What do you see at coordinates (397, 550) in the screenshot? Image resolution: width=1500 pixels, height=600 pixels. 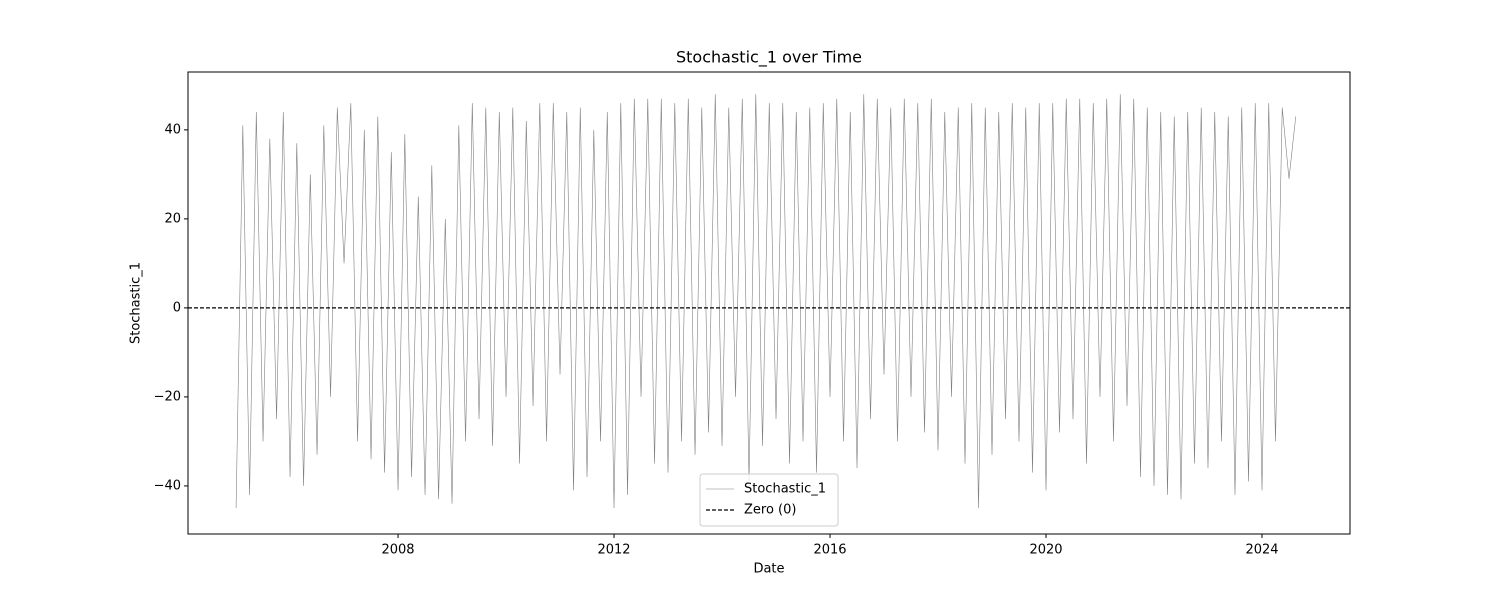 I see `x-tick-label: 2008` at bounding box center [397, 550].